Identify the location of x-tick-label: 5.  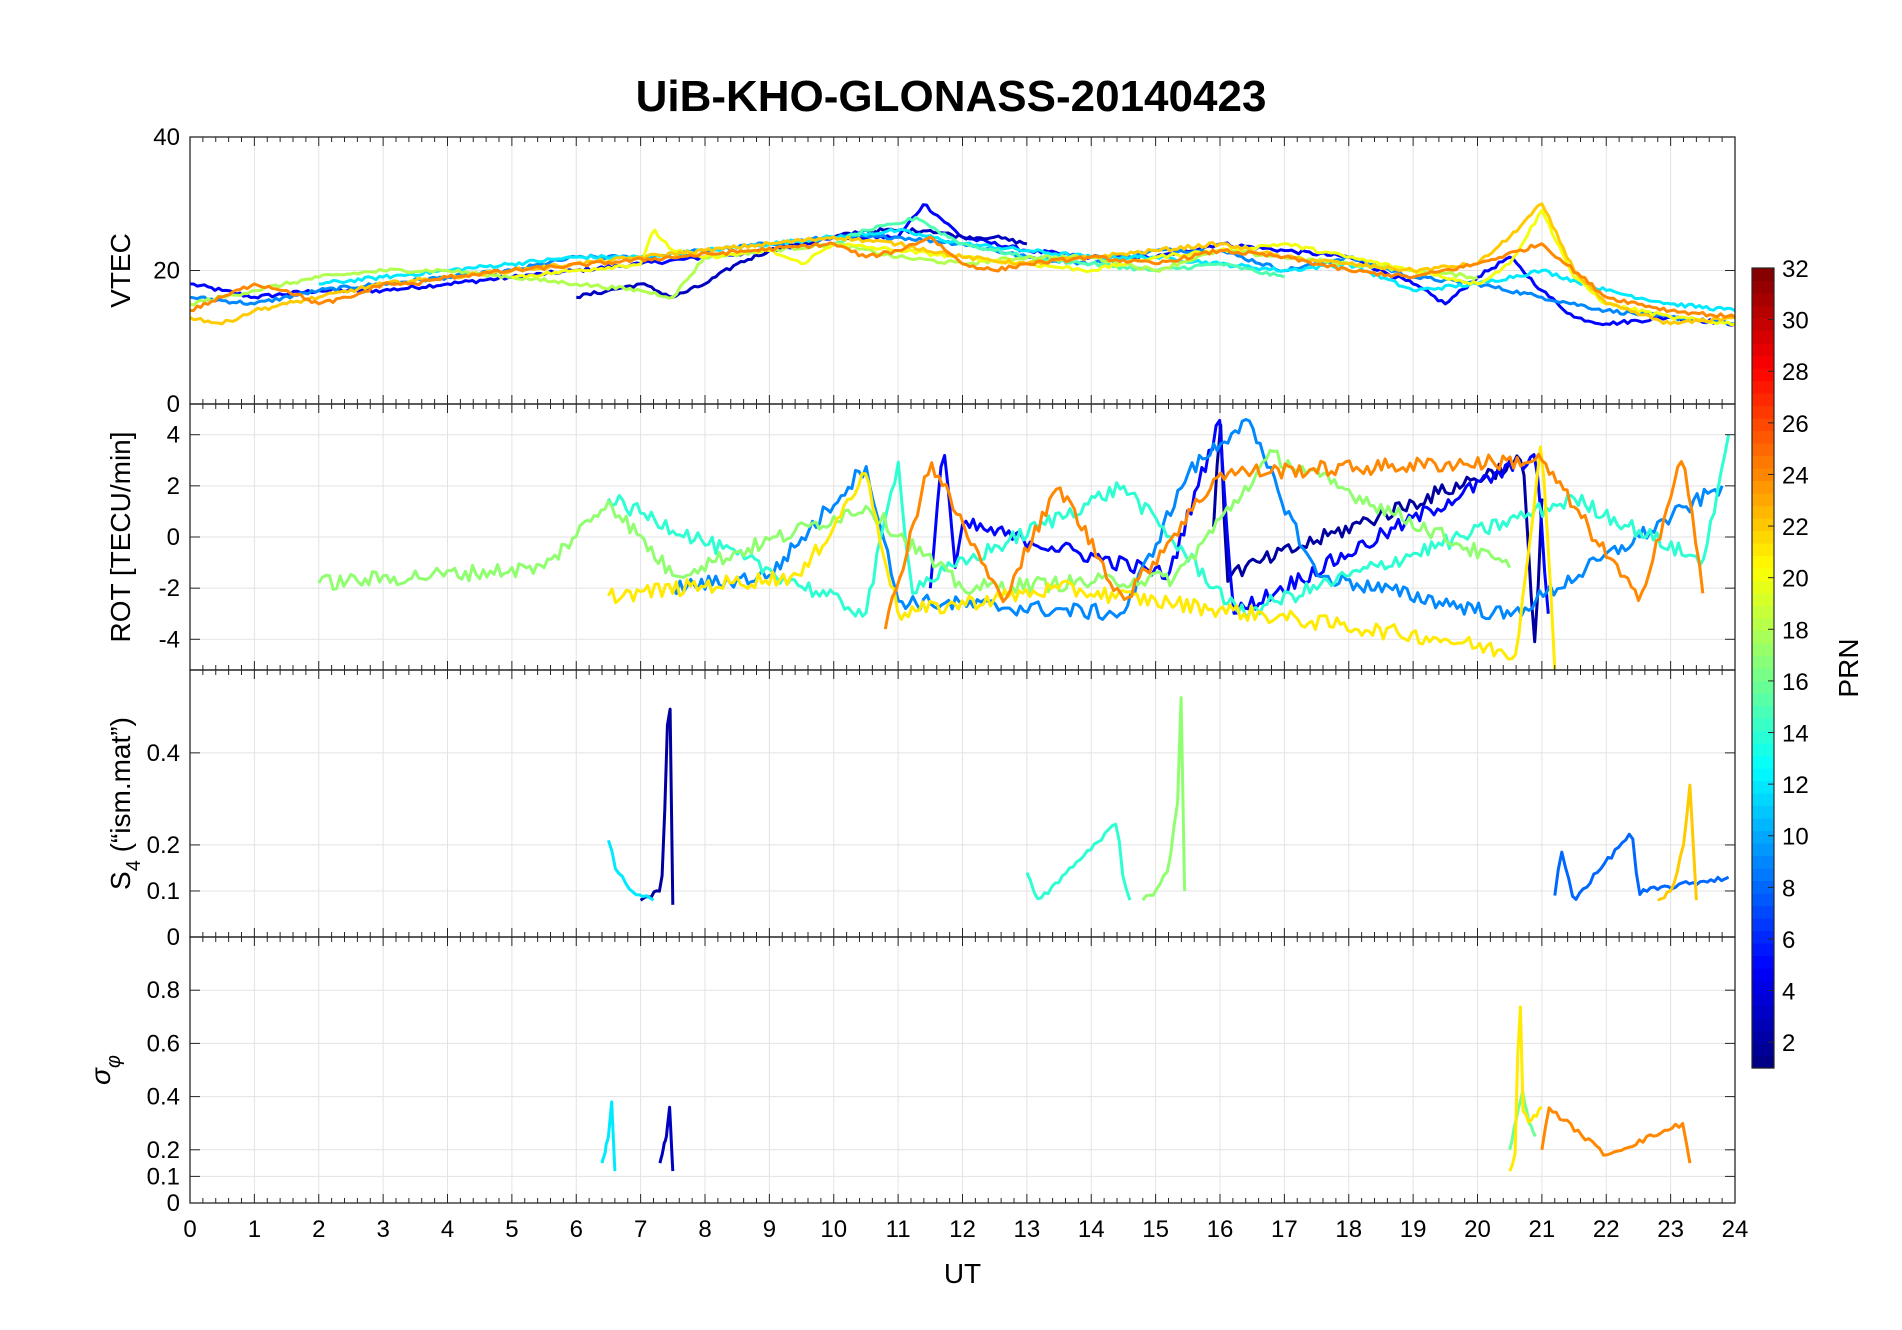
(511, 1229).